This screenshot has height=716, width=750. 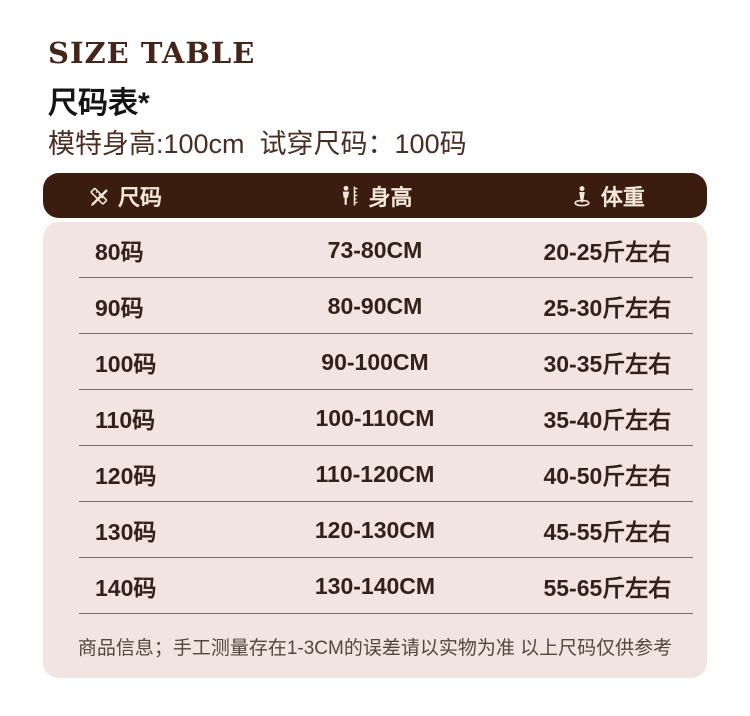 I want to click on weight-cell: 55-65斤左右, so click(x=607, y=588).